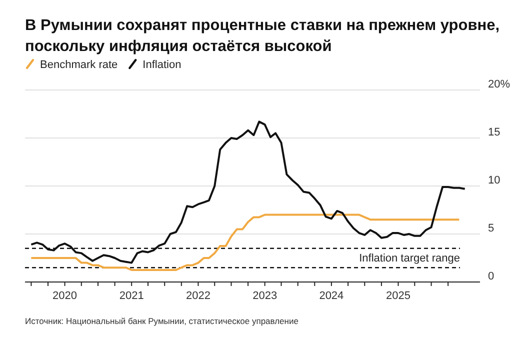 The image size is (522, 341). I want to click on x-tick-label: 2022, so click(198, 296).